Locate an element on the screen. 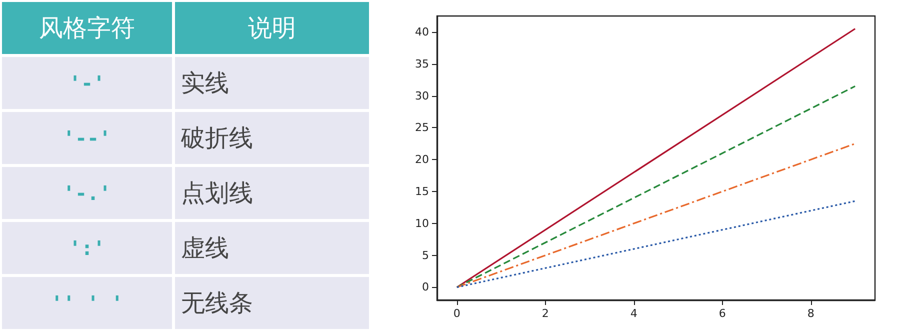  y-tick-label: 35 is located at coordinates (422, 63).